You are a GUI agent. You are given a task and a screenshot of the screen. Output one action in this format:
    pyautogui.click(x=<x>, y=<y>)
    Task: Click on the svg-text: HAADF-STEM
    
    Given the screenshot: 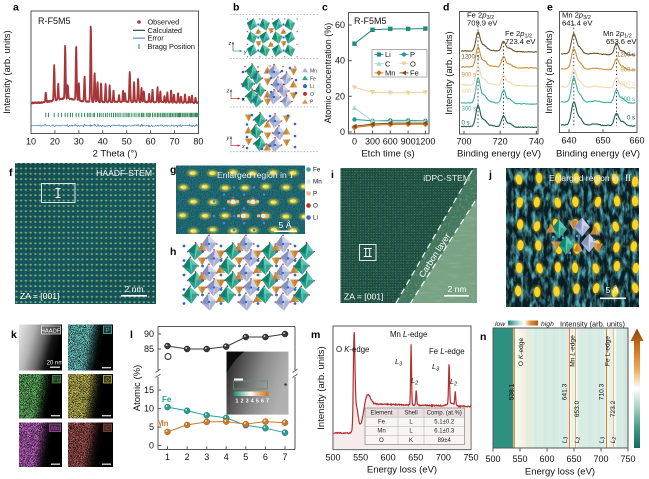 What is the action you would take?
    pyautogui.click(x=124, y=173)
    